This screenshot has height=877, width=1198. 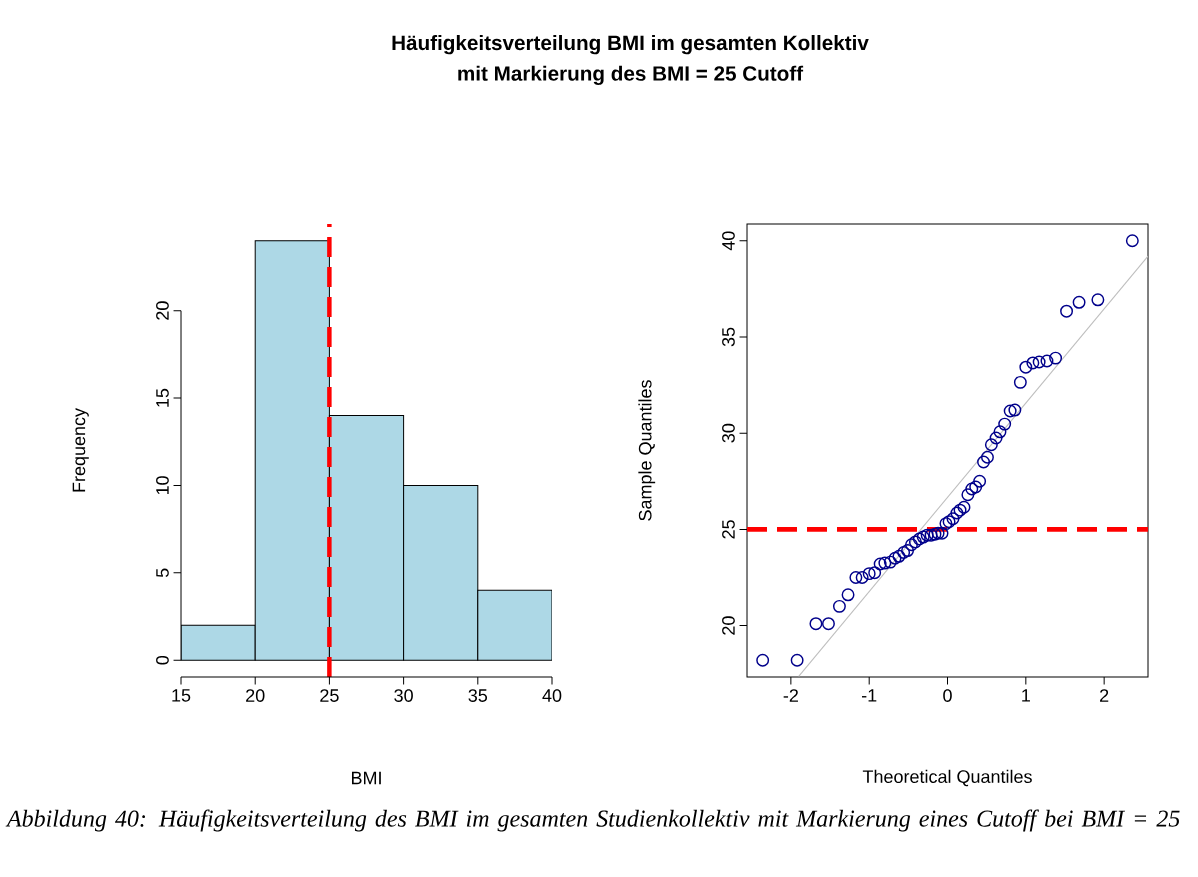 I want to click on y-tick-label: 40, so click(x=728, y=241).